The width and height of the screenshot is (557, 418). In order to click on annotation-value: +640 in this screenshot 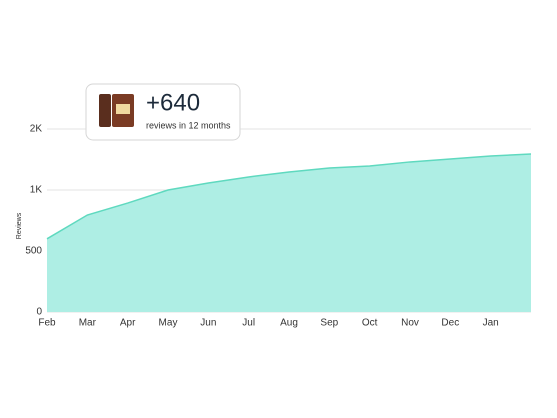, I will do `click(173, 102)`.